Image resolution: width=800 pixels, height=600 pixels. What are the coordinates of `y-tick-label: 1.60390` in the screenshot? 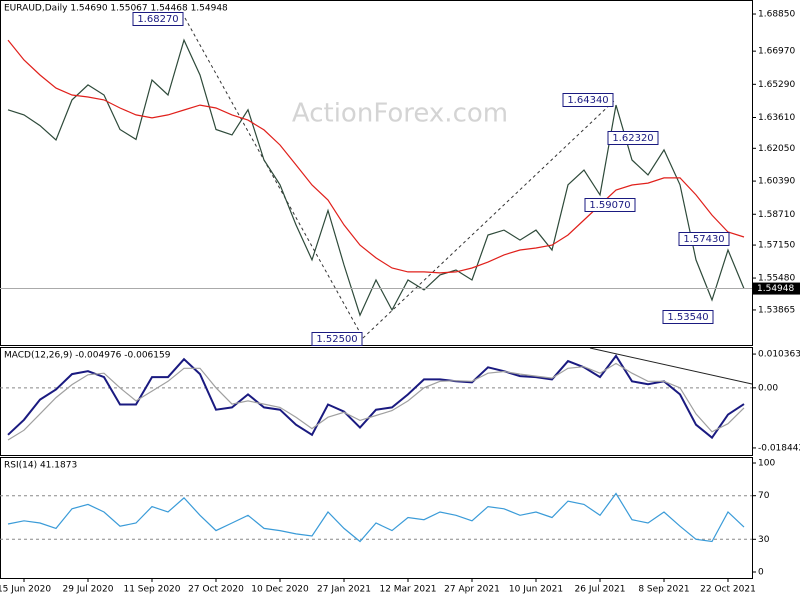 It's located at (776, 182).